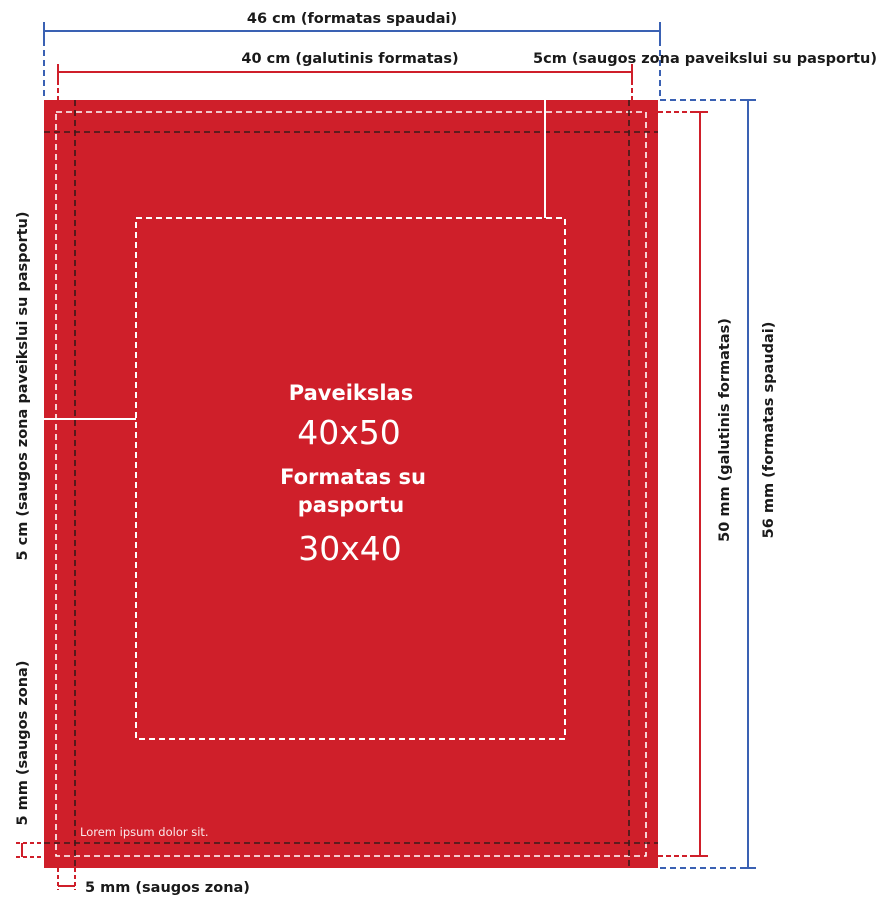 The width and height of the screenshot is (893, 900). I want to click on dim-right-inner, so click(683, 484).